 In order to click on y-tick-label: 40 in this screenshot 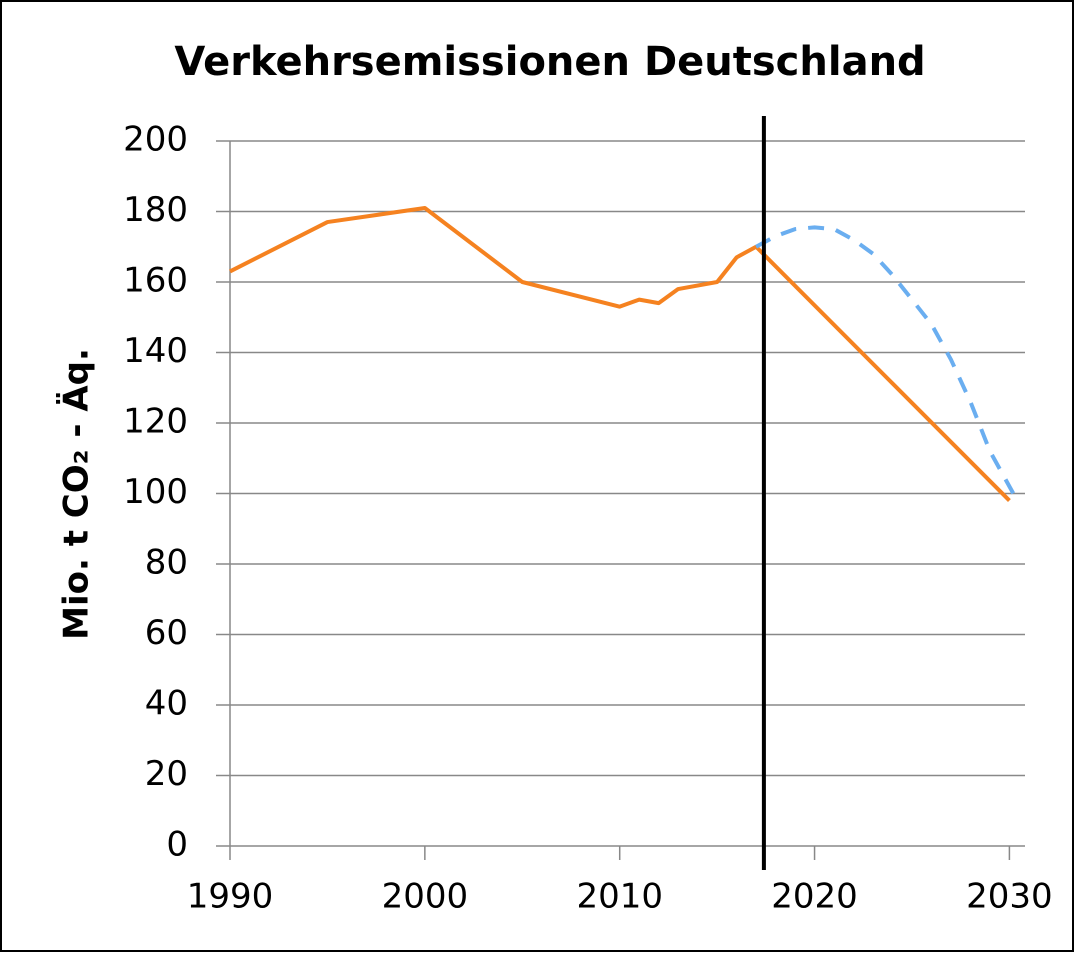, I will do `click(166, 704)`.